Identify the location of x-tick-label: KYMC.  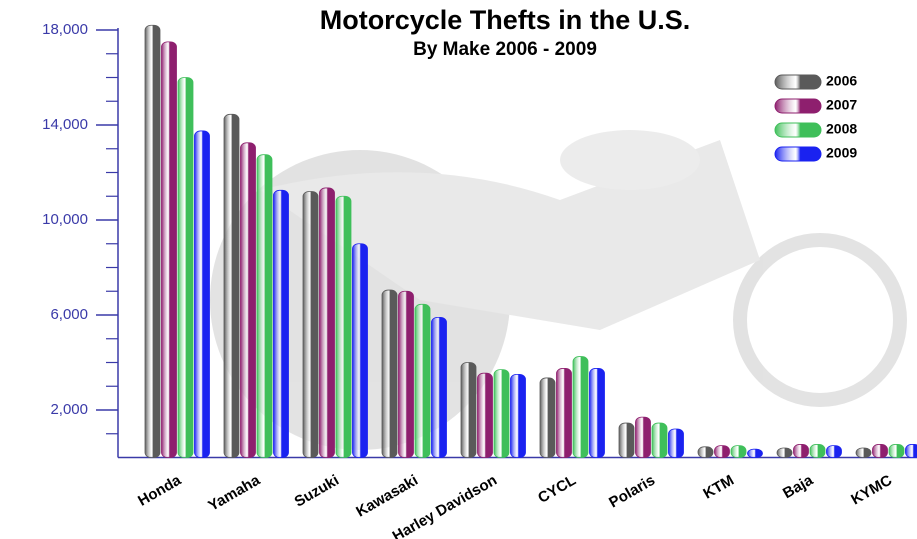
(871, 490).